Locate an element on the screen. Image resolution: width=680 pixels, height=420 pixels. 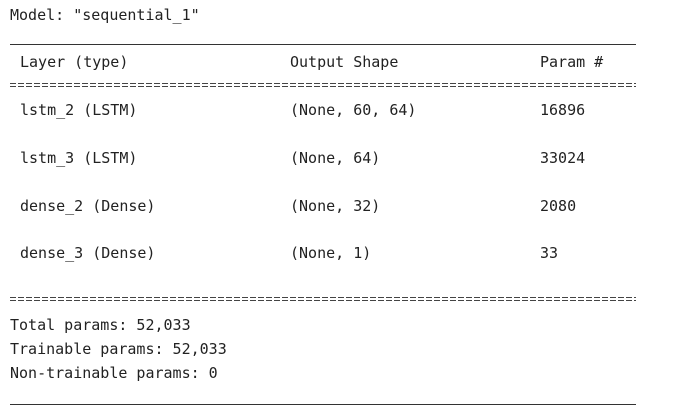
header-param-count: Param # is located at coordinates (572, 62).